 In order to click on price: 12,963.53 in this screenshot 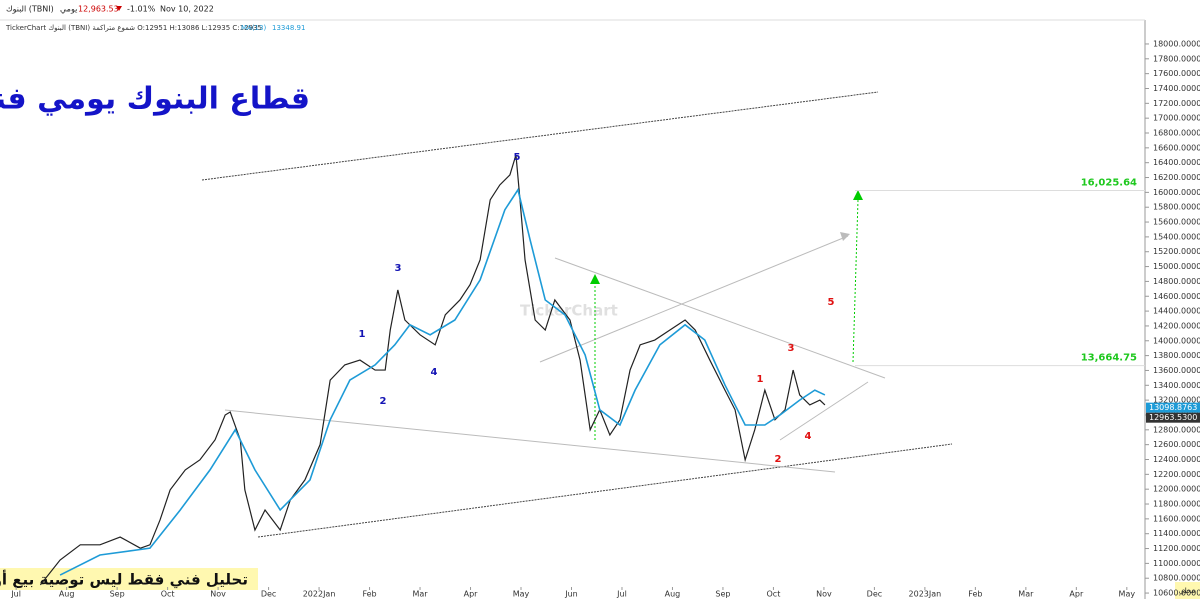, I will do `click(98, 9)`.